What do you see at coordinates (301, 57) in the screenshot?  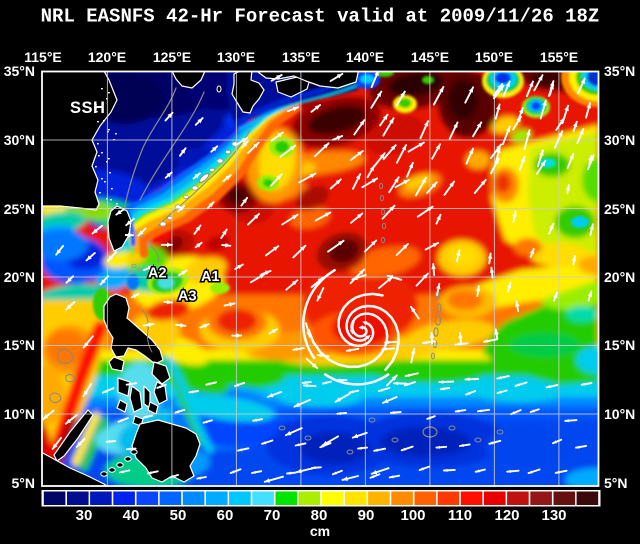 I see `svg-text: 135°E` at bounding box center [301, 57].